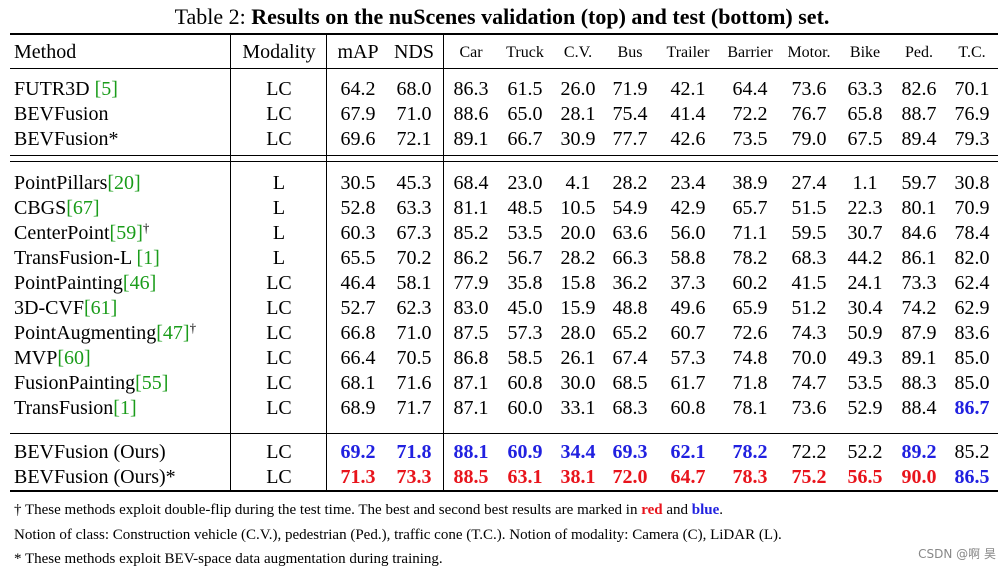 The image size is (1004, 572). Describe the element at coordinates (865, 477) in the screenshot. I see `value-cell: 56.5` at that location.